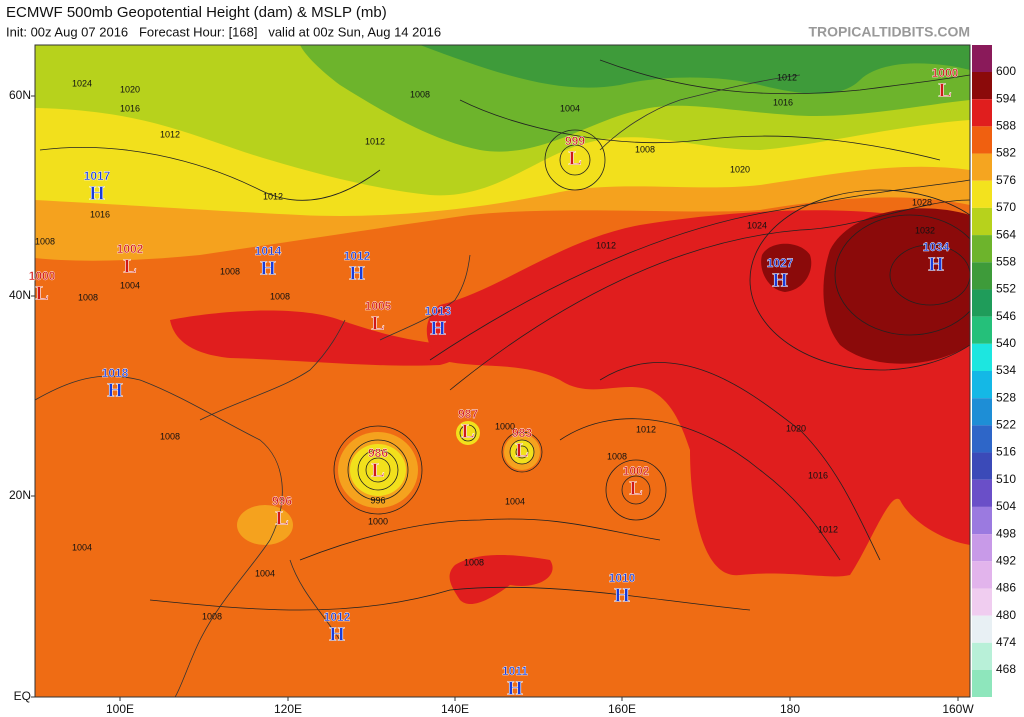 The image size is (1024, 717). What do you see at coordinates (1006, 261) in the screenshot?
I see `colorbar-label: 558` at bounding box center [1006, 261].